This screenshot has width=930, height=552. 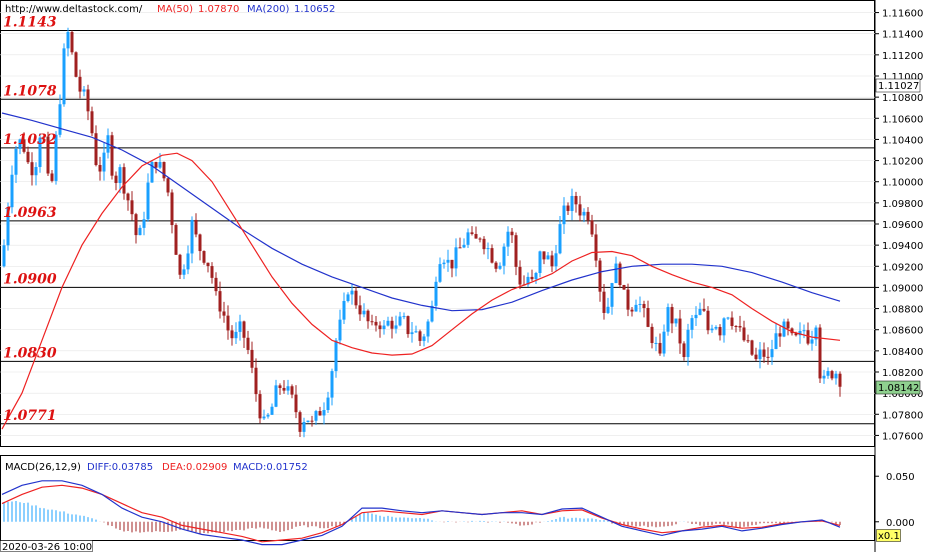 What do you see at coordinates (902, 119) in the screenshot?
I see `y-tick-label: 1.10600` at bounding box center [902, 119].